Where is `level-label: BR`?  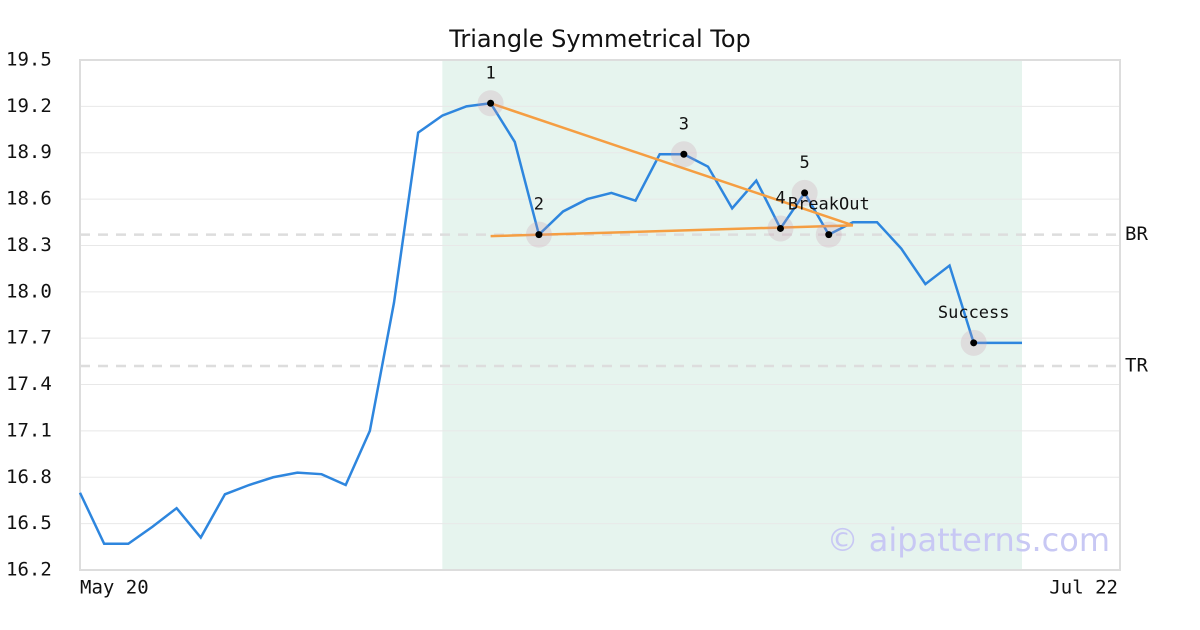 level-label: BR is located at coordinates (1136, 234).